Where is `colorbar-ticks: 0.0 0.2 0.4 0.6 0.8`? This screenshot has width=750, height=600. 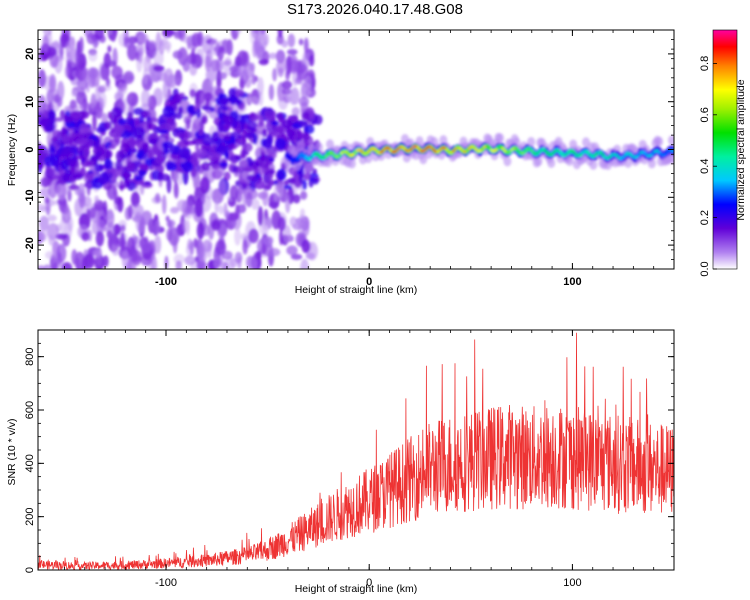 colorbar-ticks: 0.0 0.2 0.4 0.6 0.8 is located at coordinates (708, 166).